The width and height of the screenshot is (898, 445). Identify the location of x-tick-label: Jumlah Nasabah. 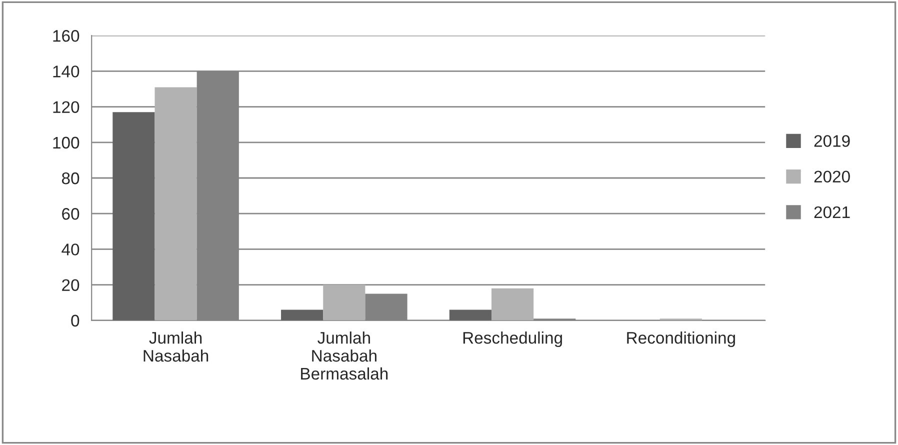
(176, 347).